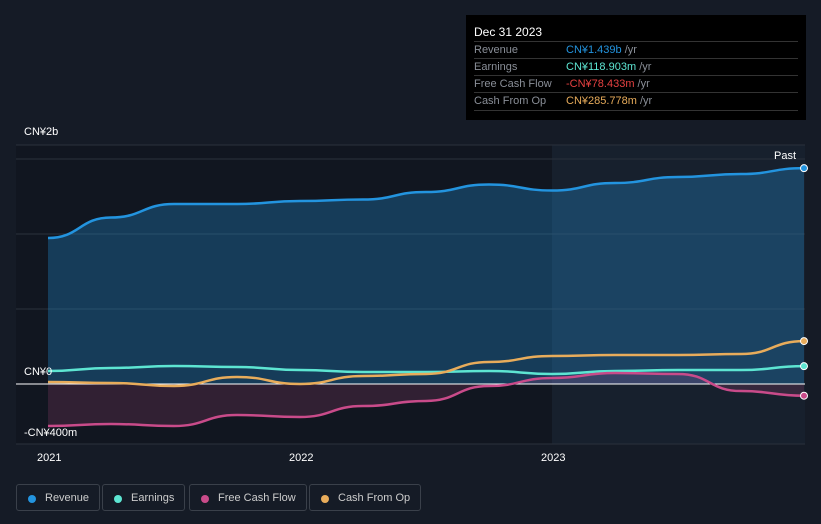 This screenshot has width=821, height=524. I want to click on y-label-neg400m: -CN¥400m, so click(51, 433).